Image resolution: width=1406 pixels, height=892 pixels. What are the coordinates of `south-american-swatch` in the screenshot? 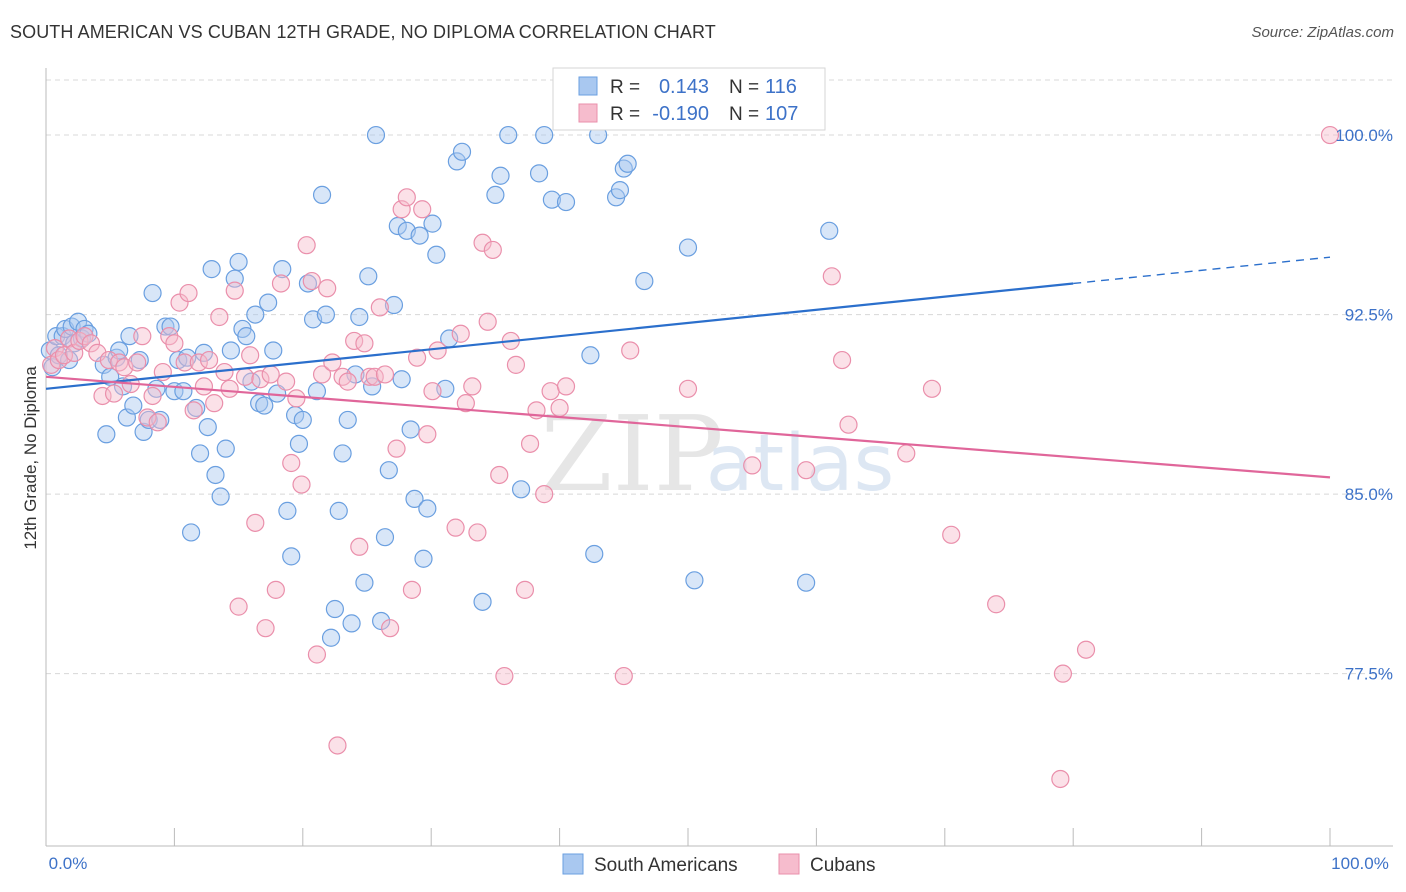 It's located at (588, 86).